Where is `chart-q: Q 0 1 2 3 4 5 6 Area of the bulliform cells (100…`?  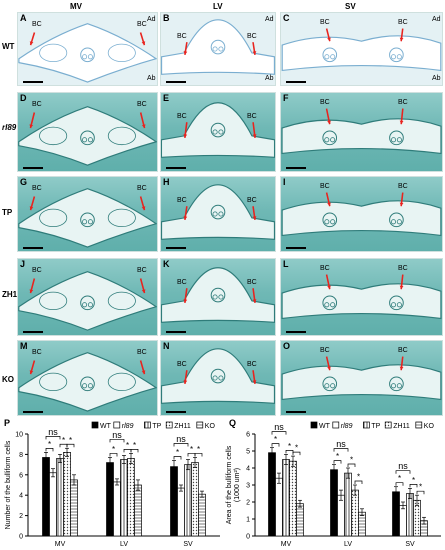
chart-q: Q 0 1 2 3 4 5 6 Area of the bulliform cells (100… is located at coordinates (335, 484).